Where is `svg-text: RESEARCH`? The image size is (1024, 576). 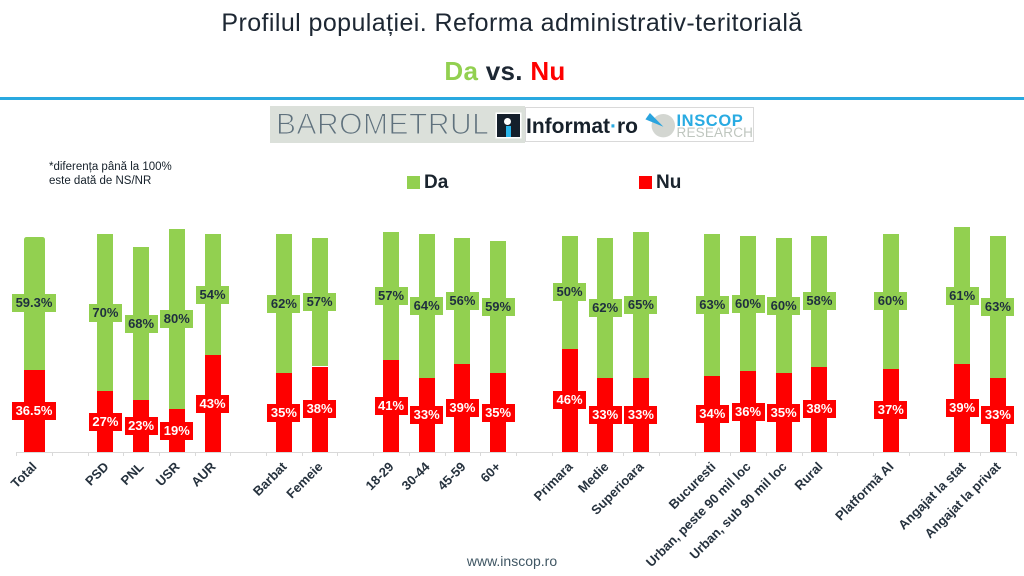
svg-text: RESEARCH is located at coordinates (715, 132).